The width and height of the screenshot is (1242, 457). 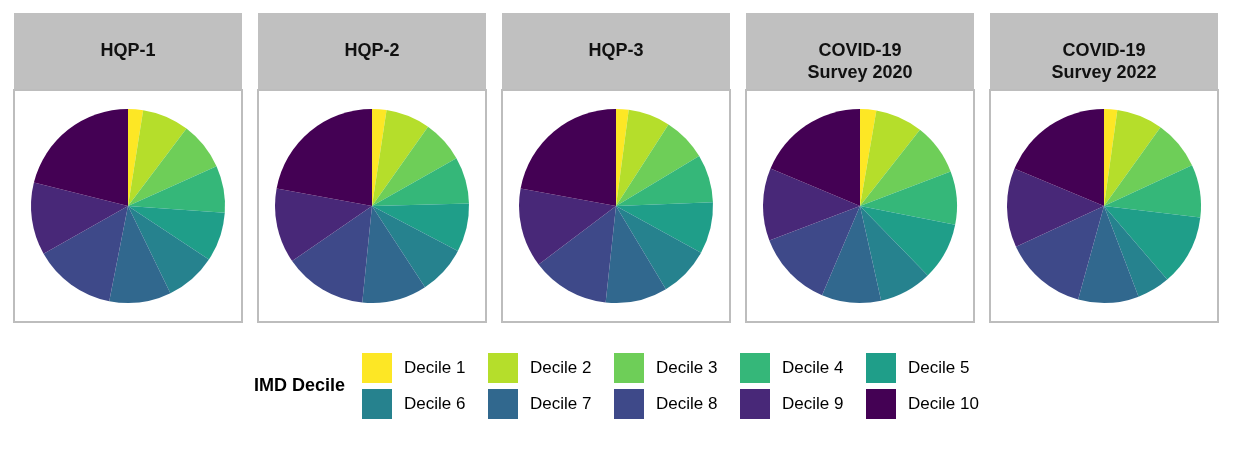 I want to click on chart-title: HQP-1, so click(x=128, y=50).